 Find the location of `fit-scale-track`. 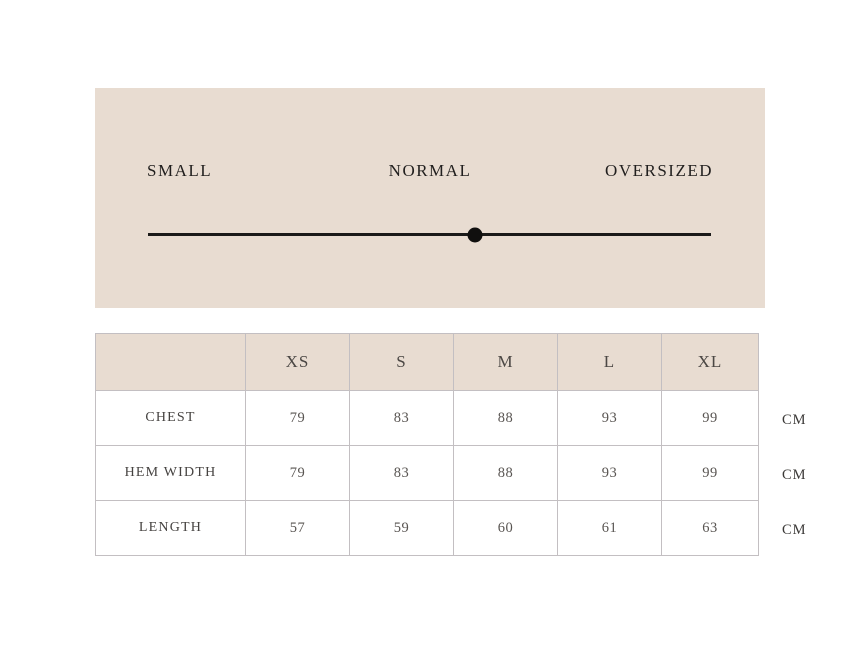

fit-scale-track is located at coordinates (429, 234).